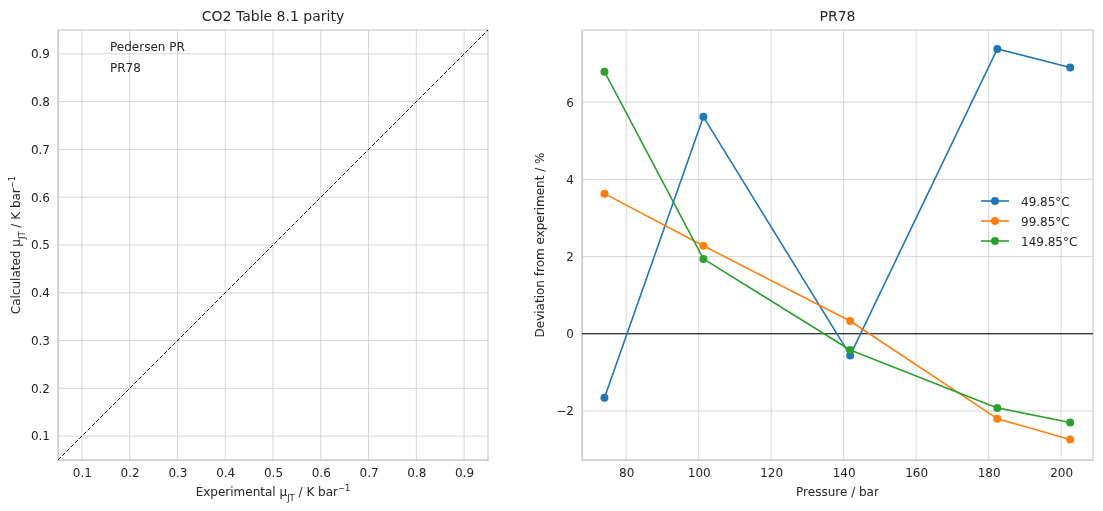 The image size is (1103, 511). What do you see at coordinates (321, 472) in the screenshot?
I see `x-tick-label: 0.6` at bounding box center [321, 472].